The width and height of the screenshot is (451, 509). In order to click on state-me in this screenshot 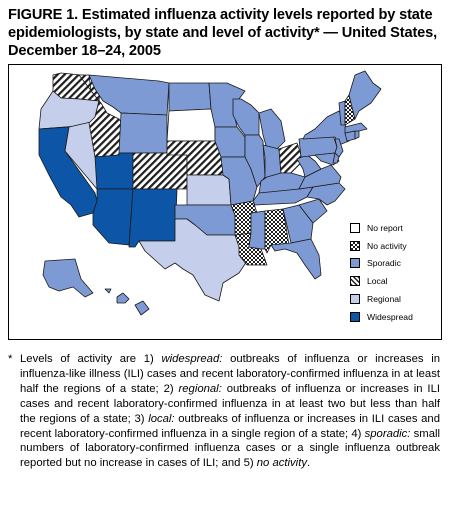, I will do `click(365, 95)`.